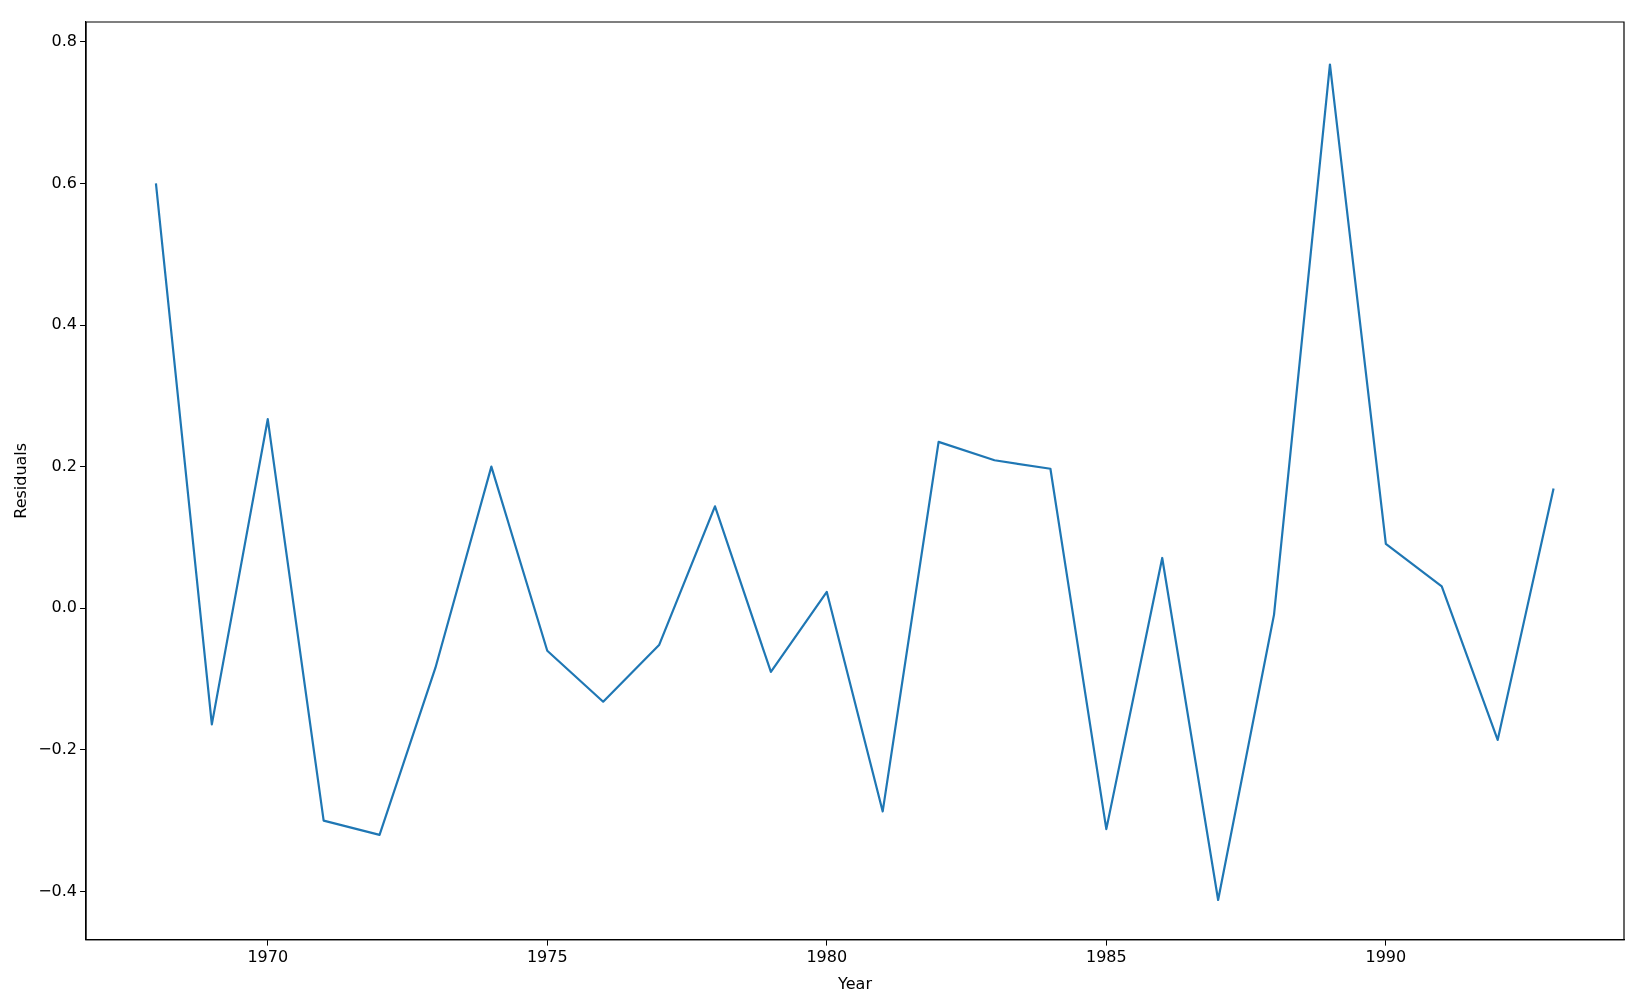 This screenshot has width=1646, height=1006. What do you see at coordinates (1106, 957) in the screenshot?
I see `x-tick-label: 1985` at bounding box center [1106, 957].